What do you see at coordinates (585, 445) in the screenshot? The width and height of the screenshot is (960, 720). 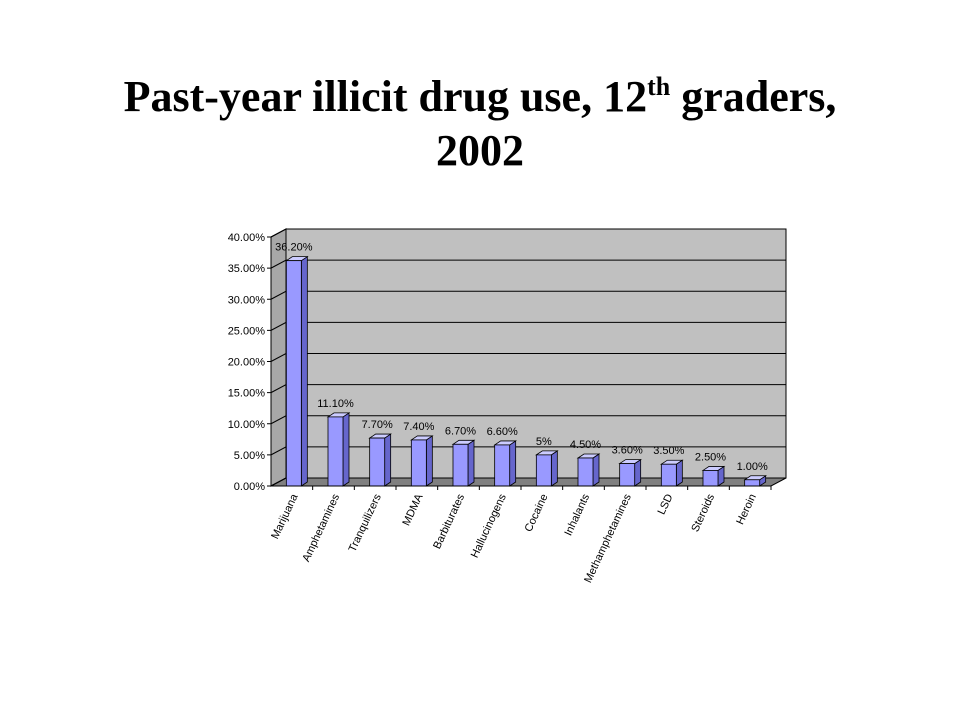 I see `data-label: 4.50%` at bounding box center [585, 445].